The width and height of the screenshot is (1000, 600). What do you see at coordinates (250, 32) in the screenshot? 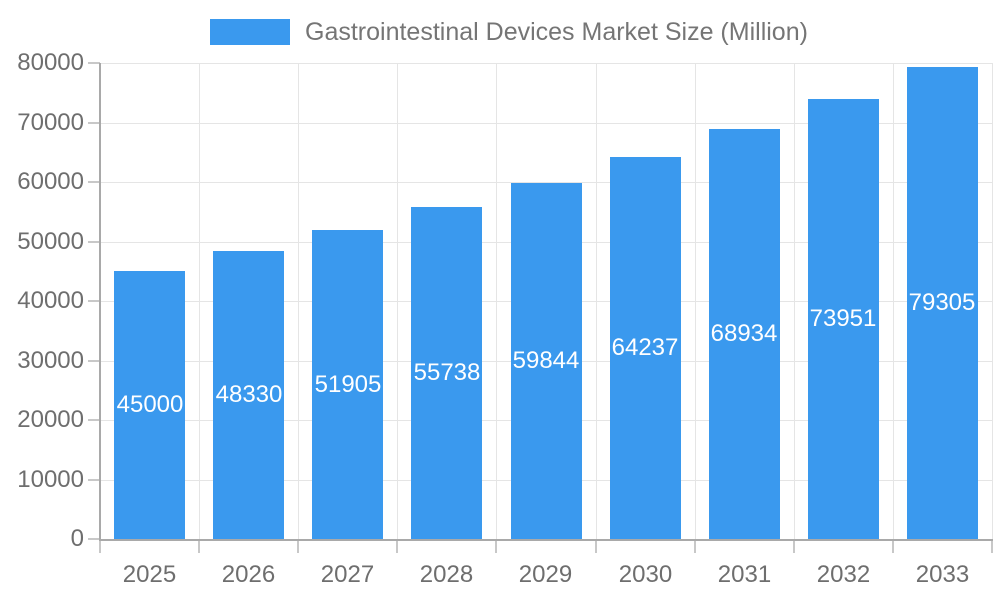
I see `legend-swatch` at bounding box center [250, 32].